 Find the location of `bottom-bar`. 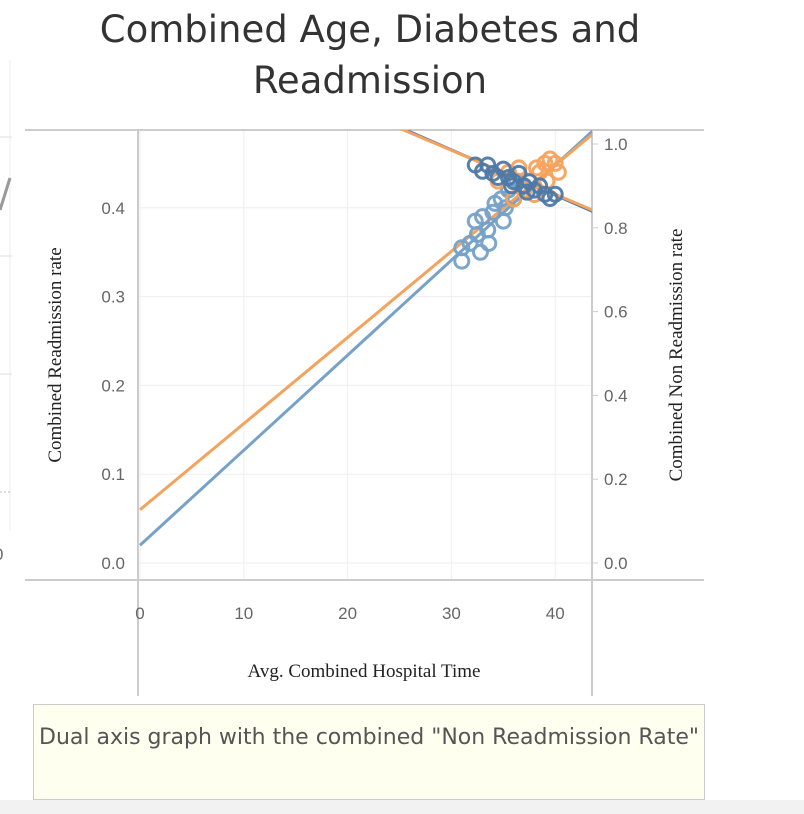

bottom-bar is located at coordinates (402, 807).